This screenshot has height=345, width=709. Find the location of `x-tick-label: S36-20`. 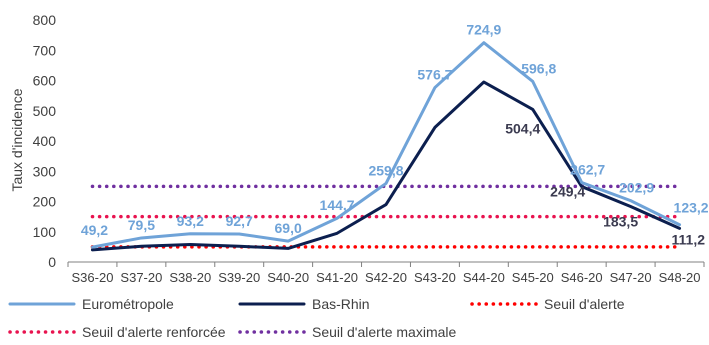

x-tick-label: S36-20 is located at coordinates (93, 277).